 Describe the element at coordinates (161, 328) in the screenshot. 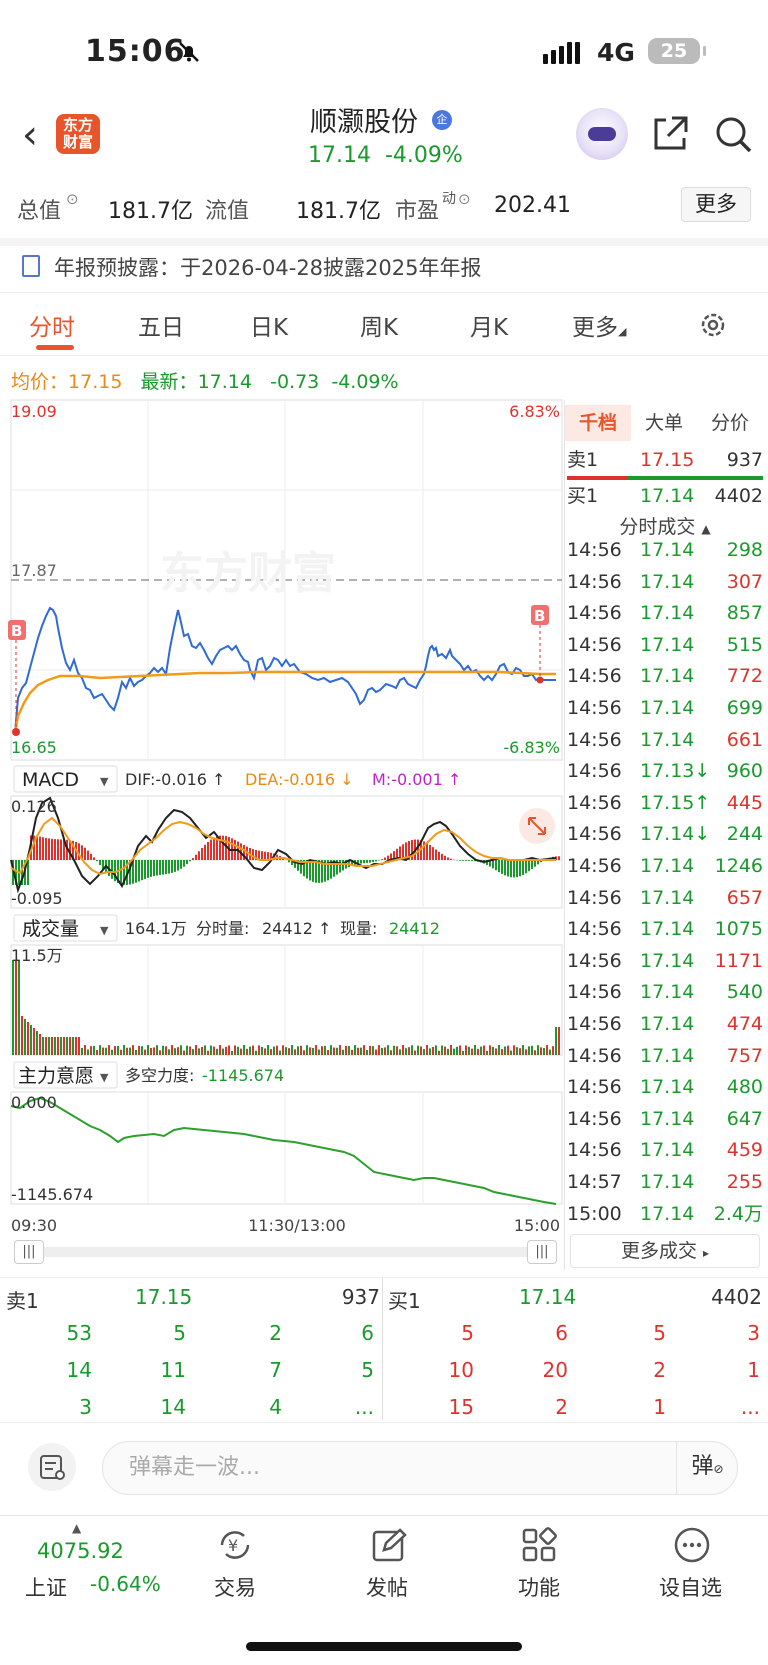

I see `tab-five-day: 五日` at that location.